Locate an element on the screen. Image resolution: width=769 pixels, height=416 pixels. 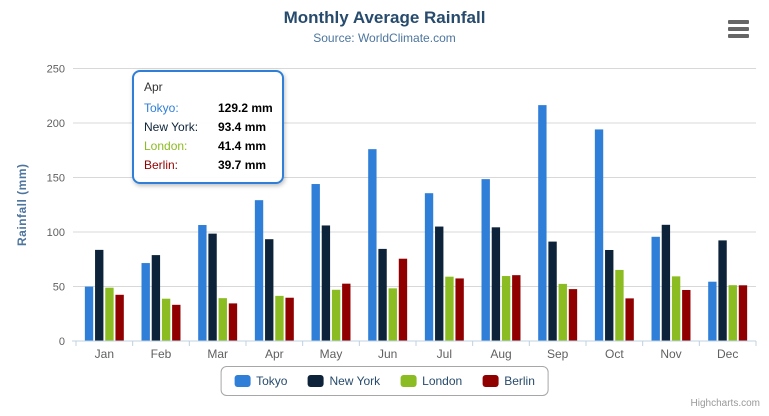
bar-new-york-may is located at coordinates (326, 283).